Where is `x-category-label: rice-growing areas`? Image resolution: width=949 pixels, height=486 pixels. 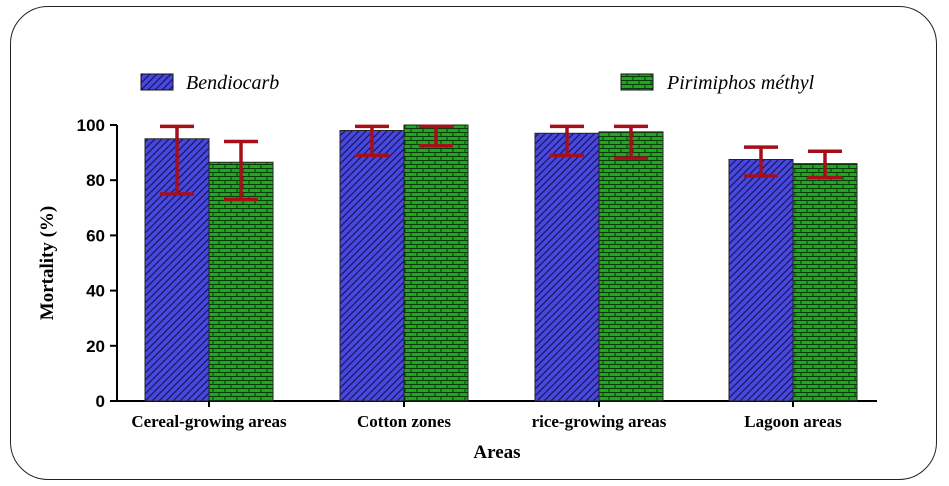
x-category-label: rice-growing areas is located at coordinates (599, 421).